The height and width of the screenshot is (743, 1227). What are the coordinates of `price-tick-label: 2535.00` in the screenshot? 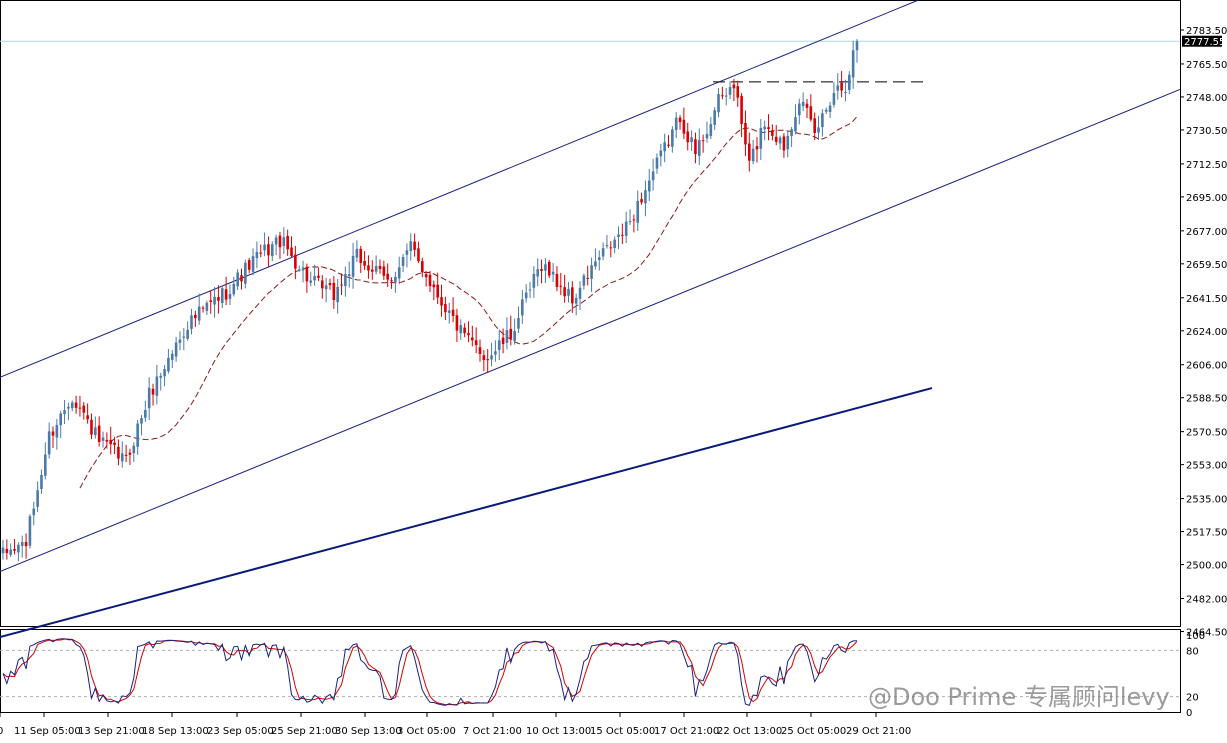 It's located at (1206, 500).